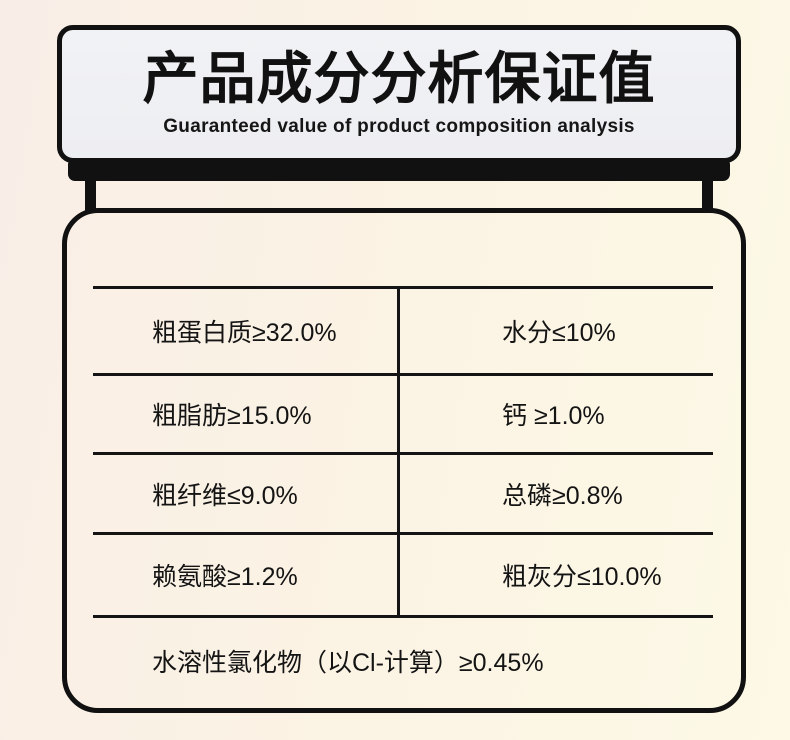 This screenshot has width=790, height=740. What do you see at coordinates (246, 495) in the screenshot?
I see `table-cell-crude-fiber: 粗纤维≤9.0%` at bounding box center [246, 495].